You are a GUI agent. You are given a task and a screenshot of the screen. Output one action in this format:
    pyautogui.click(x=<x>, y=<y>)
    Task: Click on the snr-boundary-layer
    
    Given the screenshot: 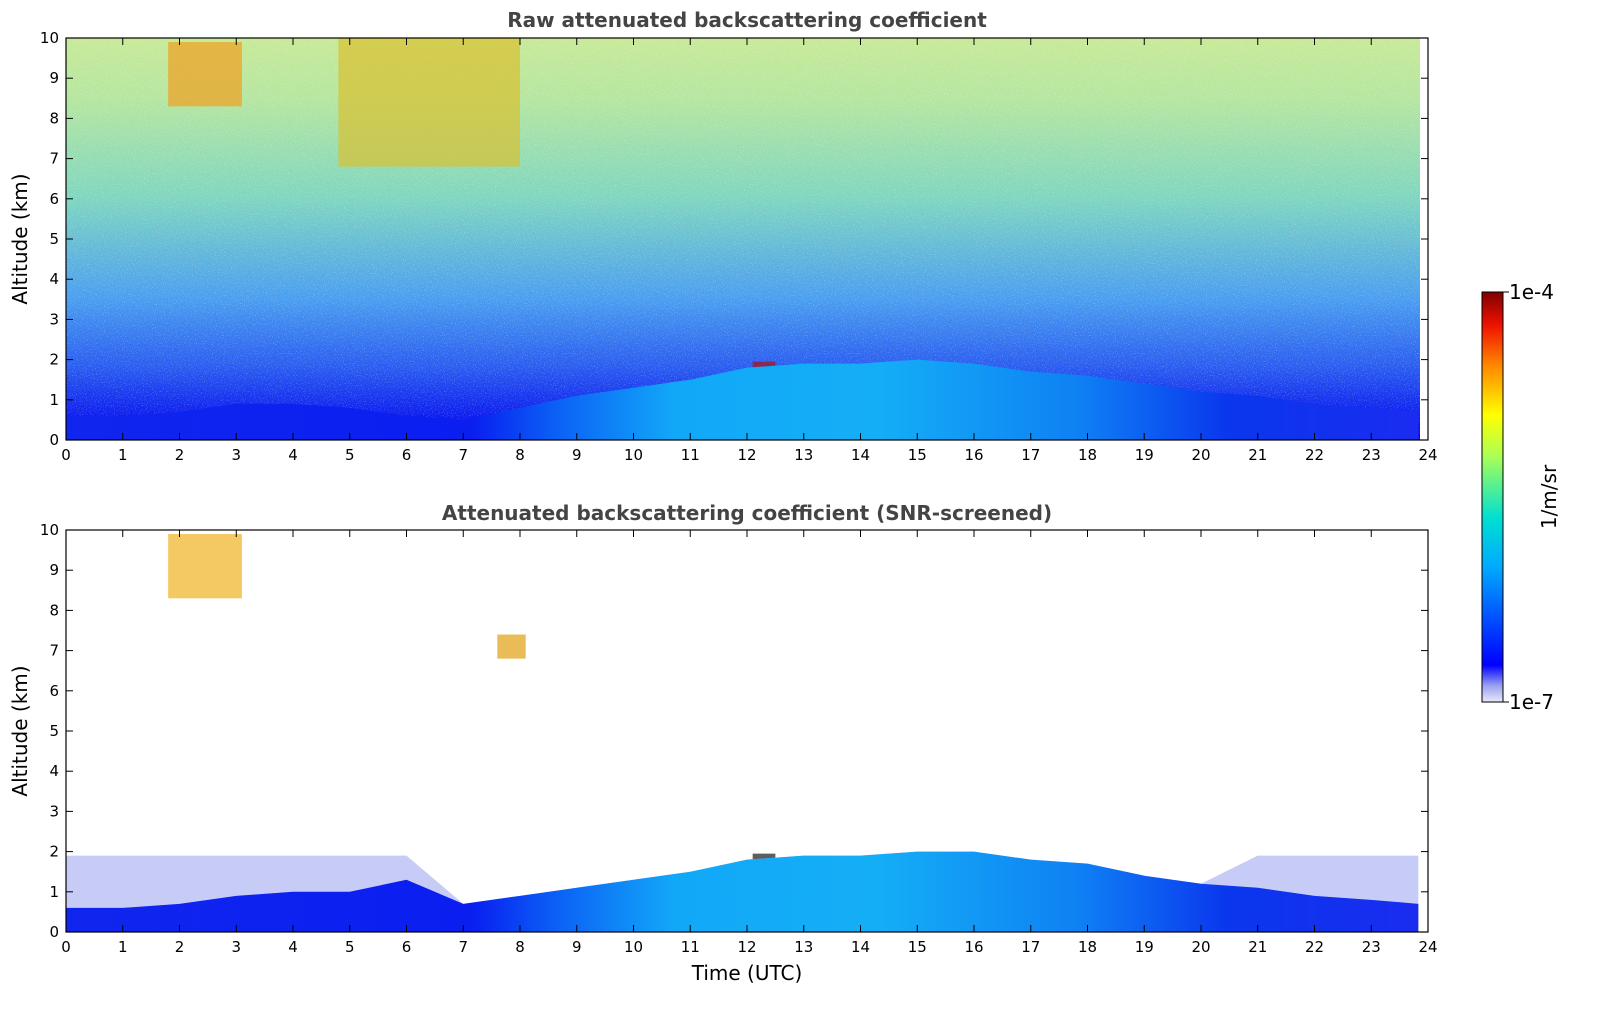 What is the action you would take?
    pyautogui.click(x=742, y=891)
    